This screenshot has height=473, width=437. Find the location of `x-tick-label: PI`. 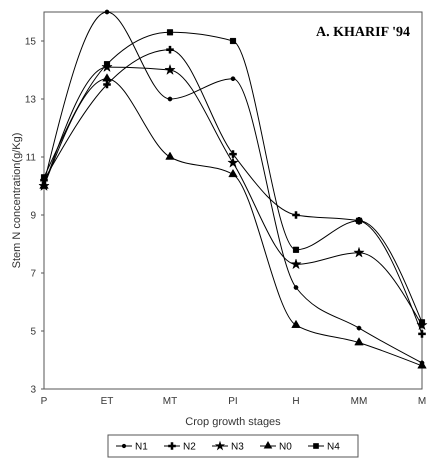

x-tick-label: PI is located at coordinates (233, 401).